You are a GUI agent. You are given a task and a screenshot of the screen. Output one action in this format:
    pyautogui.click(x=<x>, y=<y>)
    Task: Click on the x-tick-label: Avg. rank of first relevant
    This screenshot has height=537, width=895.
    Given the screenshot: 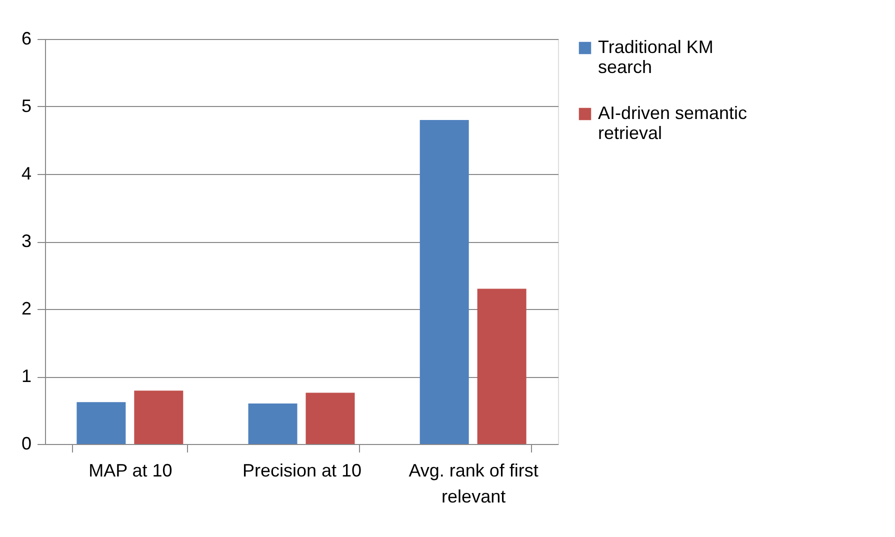 What is the action you would take?
    pyautogui.click(x=473, y=483)
    